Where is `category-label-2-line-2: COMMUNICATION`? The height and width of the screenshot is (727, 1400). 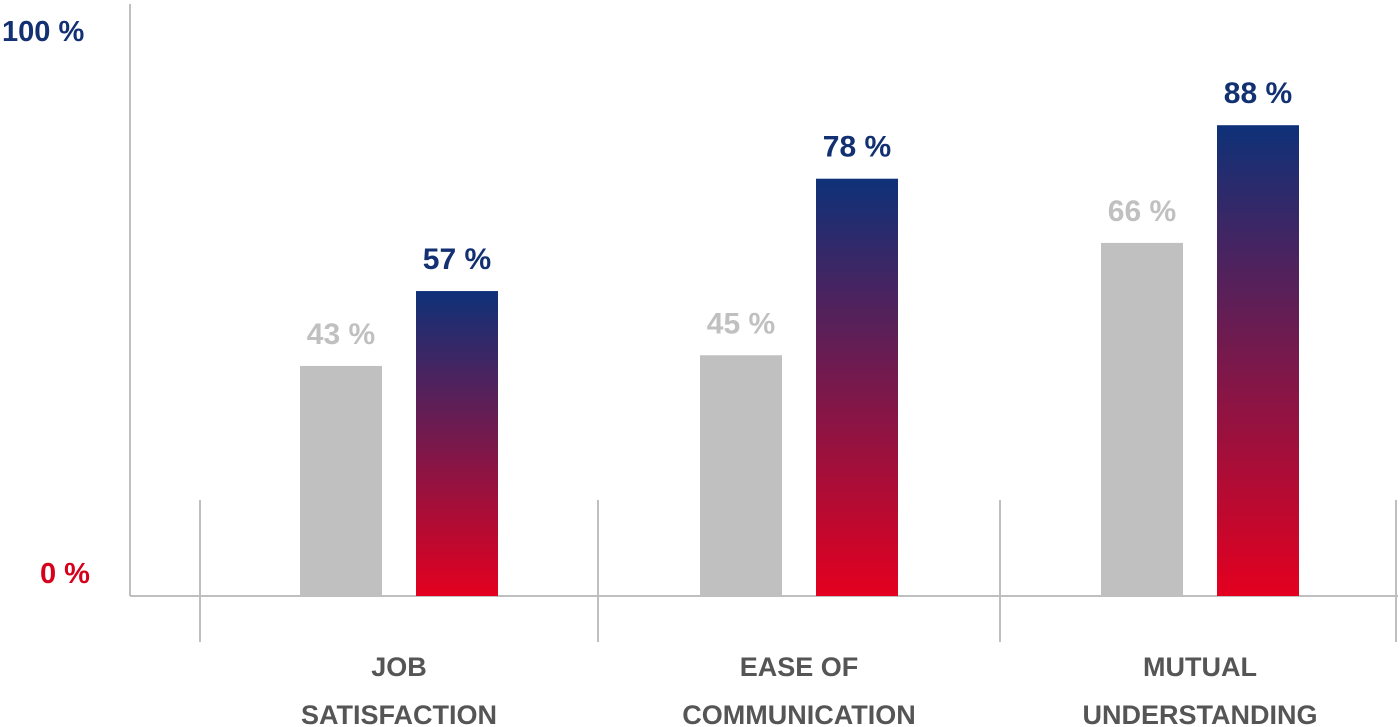
category-label-2-line-2: COMMUNICATION is located at coordinates (798, 713).